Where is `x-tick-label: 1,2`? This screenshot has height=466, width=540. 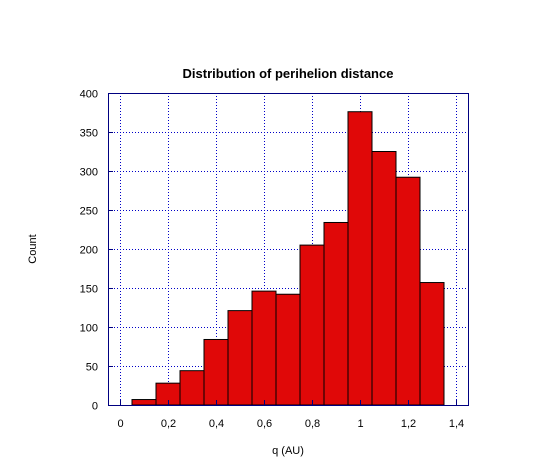
x-tick-label: 1,2 is located at coordinates (408, 424).